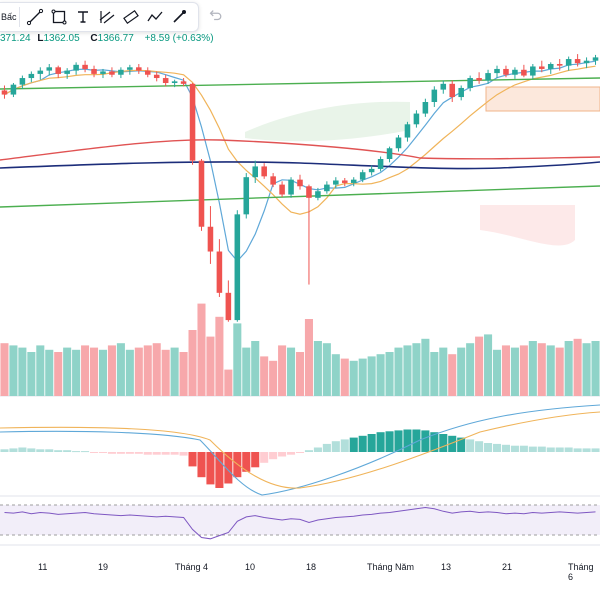 The height and width of the screenshot is (600, 600). Describe the element at coordinates (35, 17) in the screenshot. I see `trend-line-button` at that location.